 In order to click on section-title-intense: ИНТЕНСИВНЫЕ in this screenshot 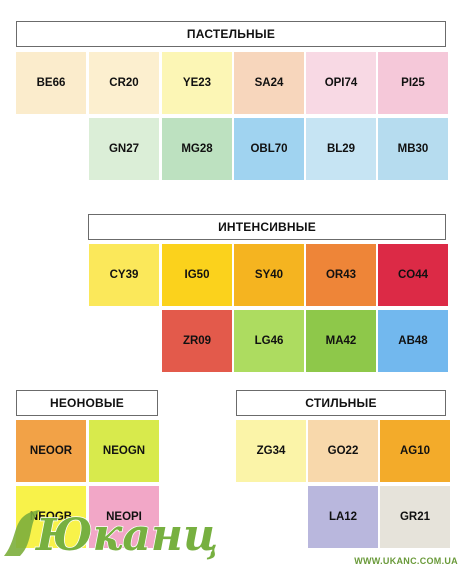, I will do `click(267, 227)`.